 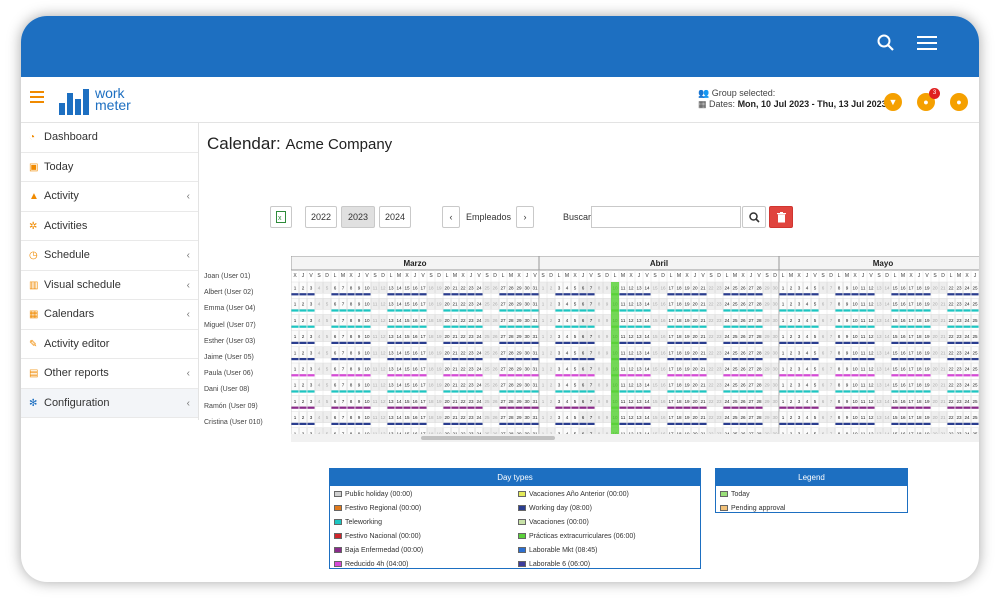 I want to click on day-number: 25, so click(x=975, y=385).